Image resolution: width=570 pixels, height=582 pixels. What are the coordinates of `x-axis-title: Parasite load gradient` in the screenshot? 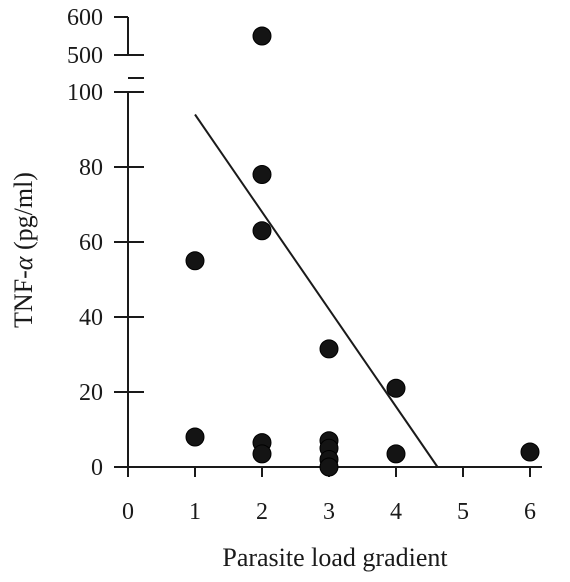 It's located at (335, 557).